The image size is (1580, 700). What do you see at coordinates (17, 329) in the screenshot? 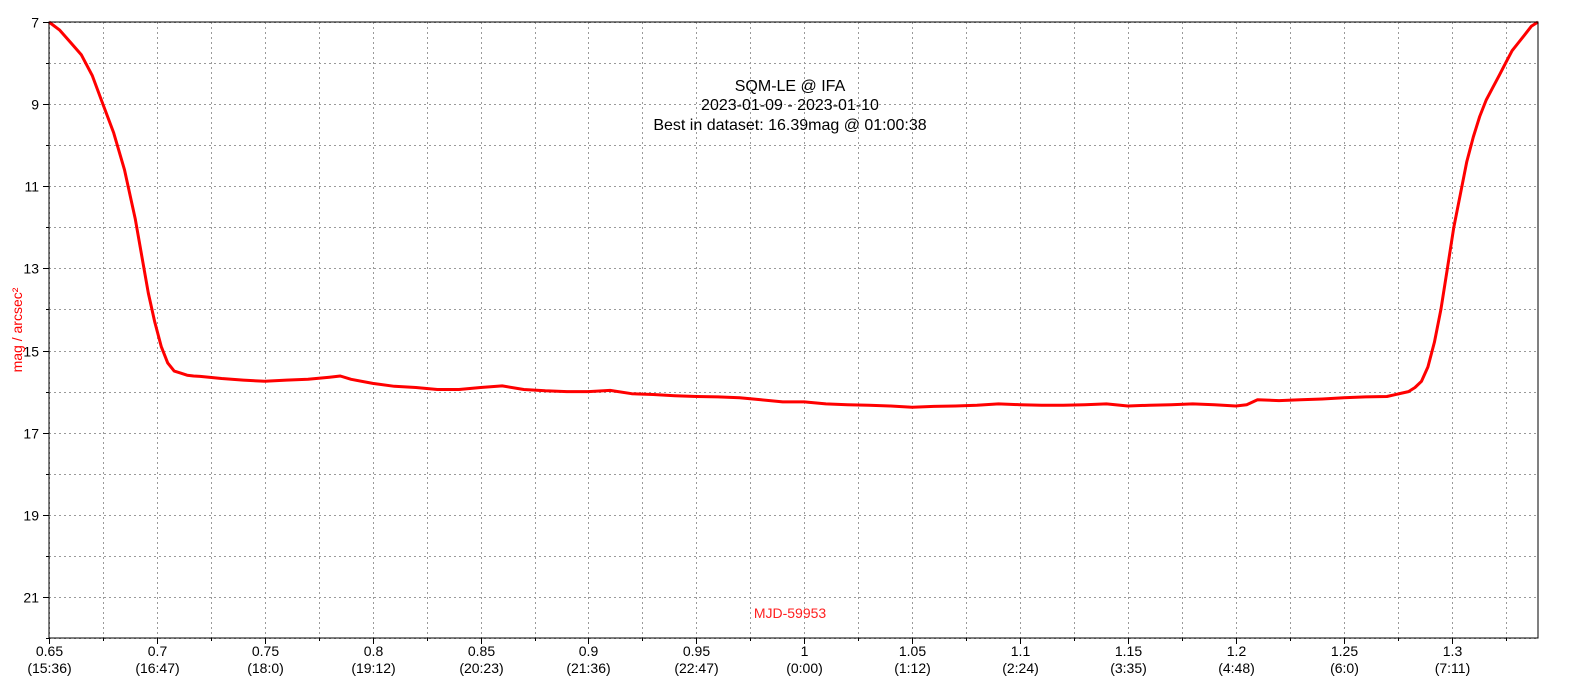
I see `y-axis-label: mag / arcsec²` at bounding box center [17, 329].